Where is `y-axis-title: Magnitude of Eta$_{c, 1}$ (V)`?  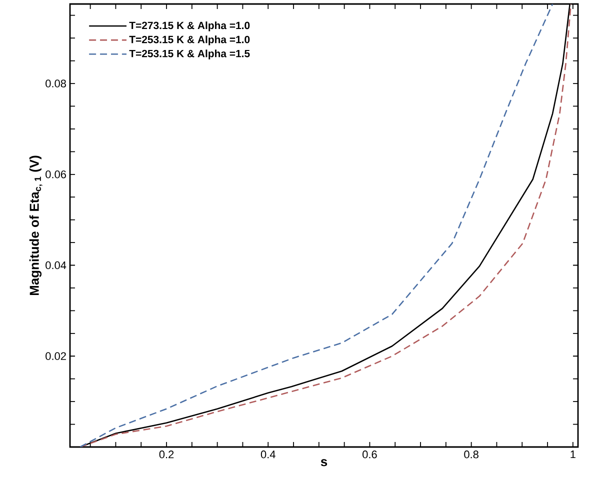
y-axis-title: Magnitude of Eta$_{c, 1}$ (V) is located at coordinates (35, 226).